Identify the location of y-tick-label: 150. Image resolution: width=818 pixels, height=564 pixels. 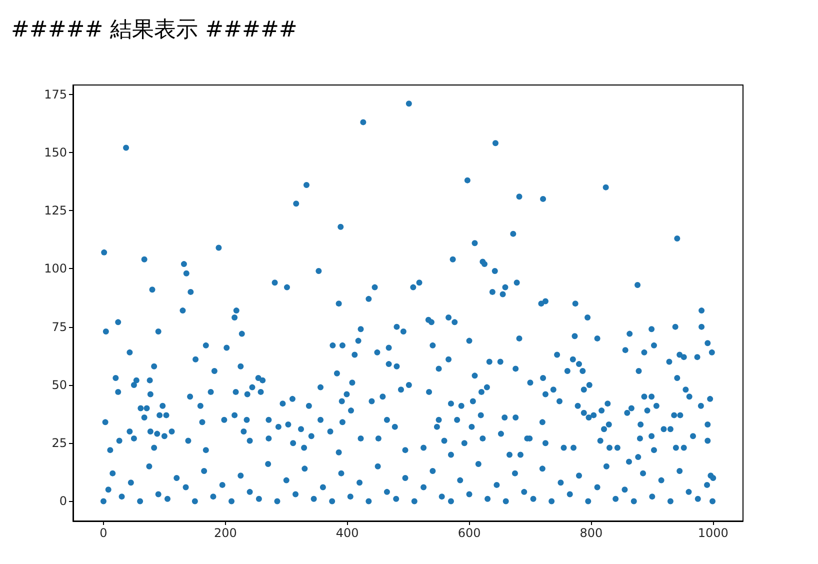
(55, 152).